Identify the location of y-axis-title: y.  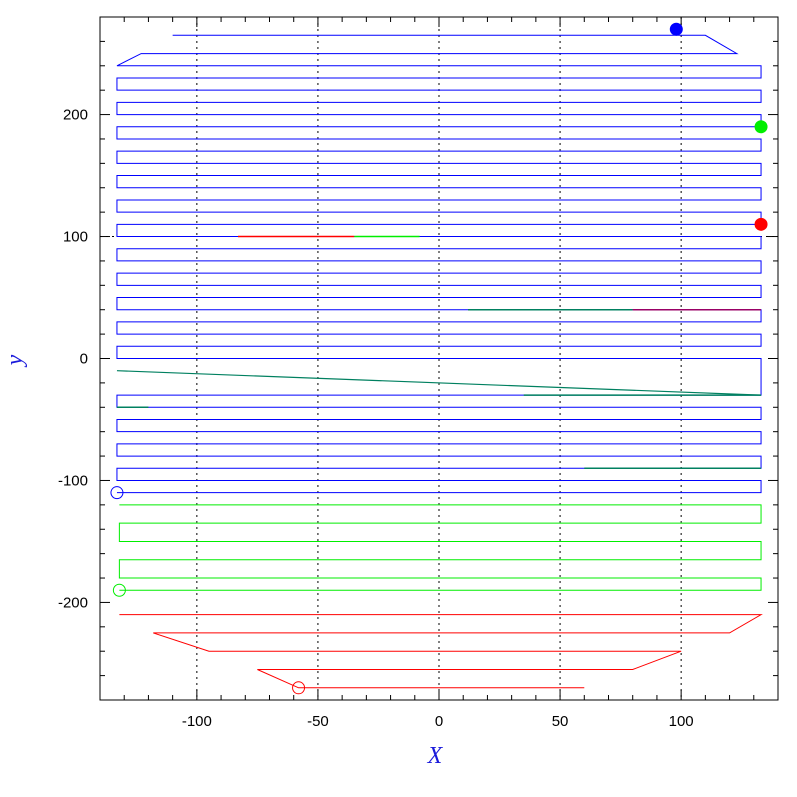
(15, 360).